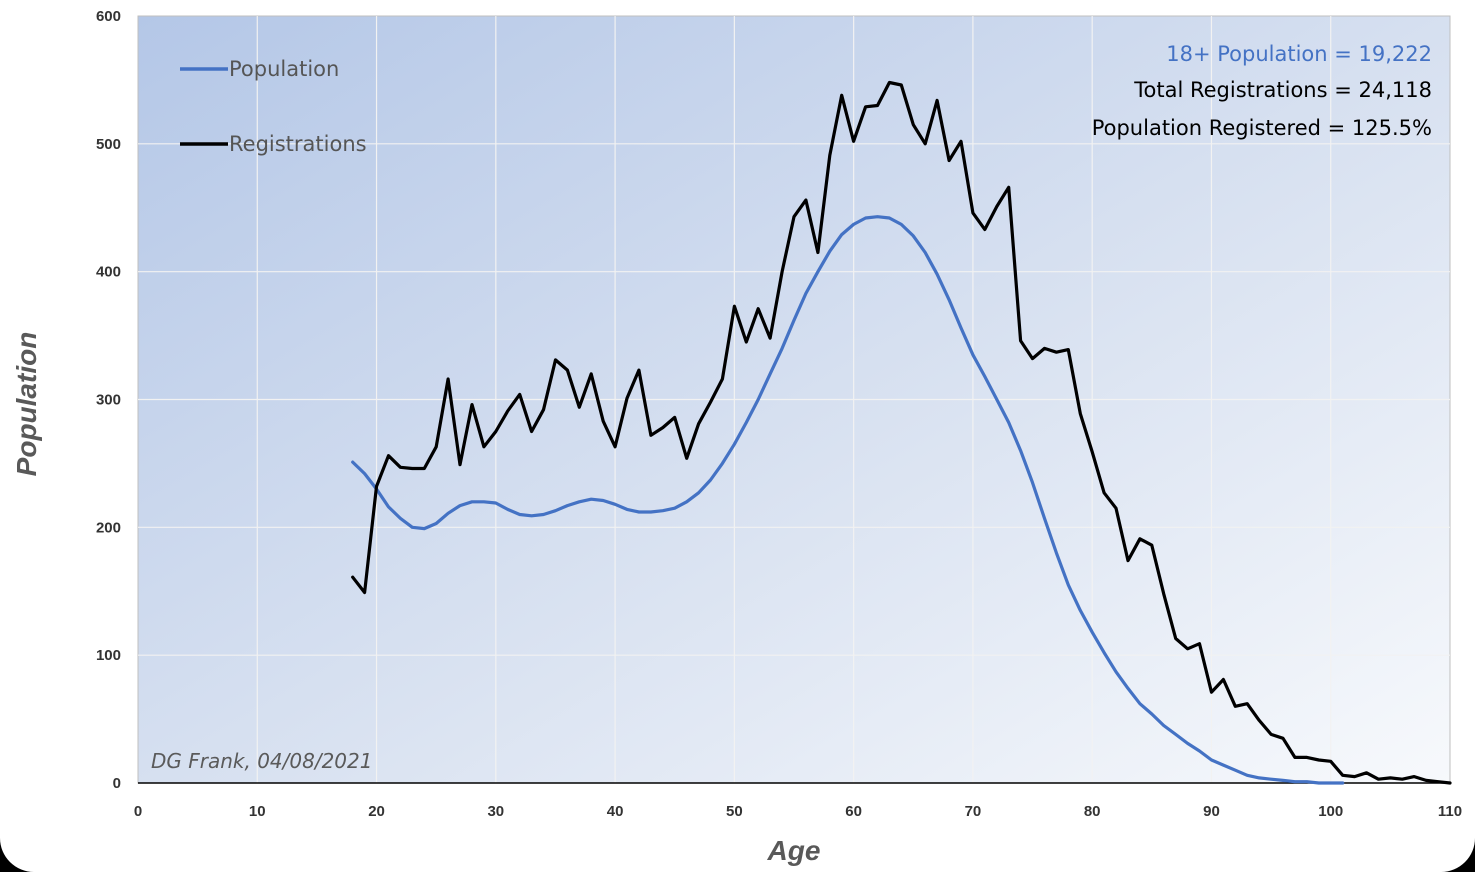 The image size is (1475, 872). I want to click on x-tick-label: 40, so click(615, 811).